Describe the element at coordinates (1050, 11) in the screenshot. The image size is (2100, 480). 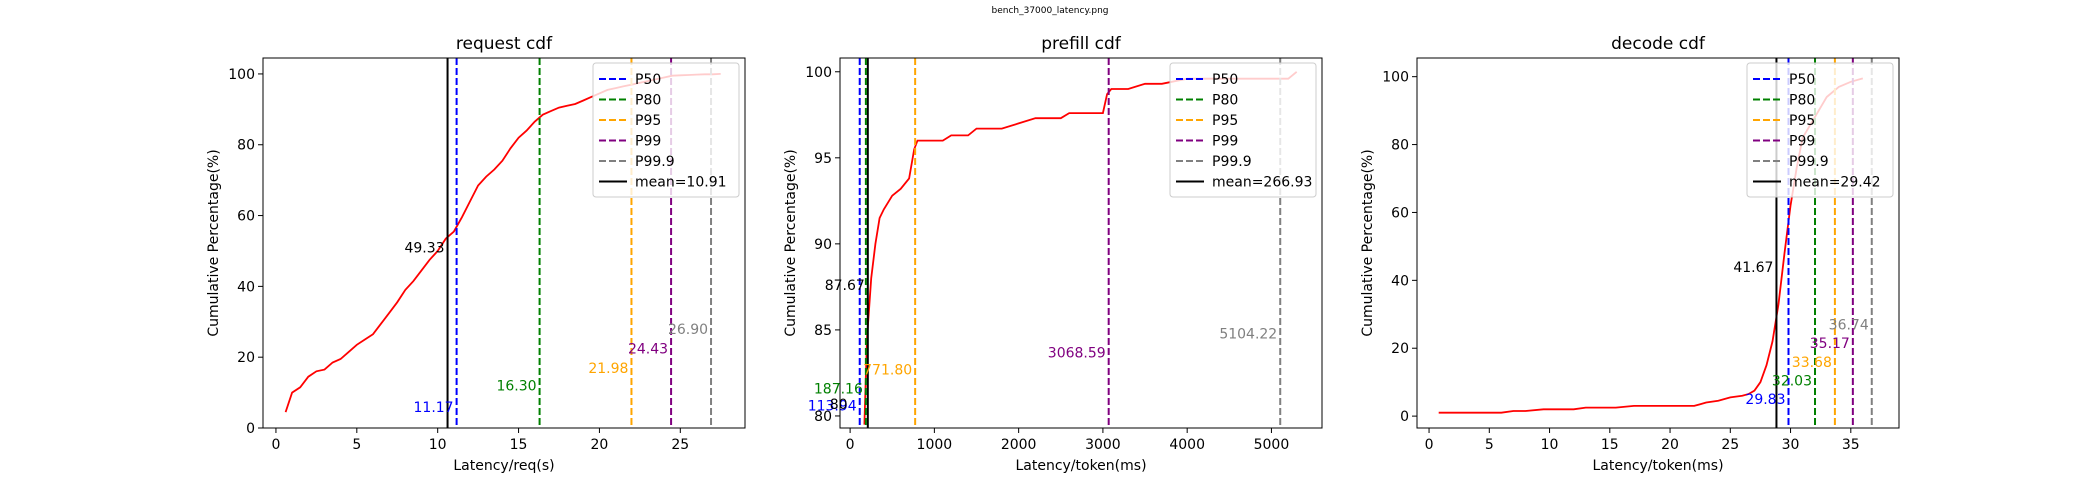
I see `figure-title: bench_37000_latency.png` at that location.